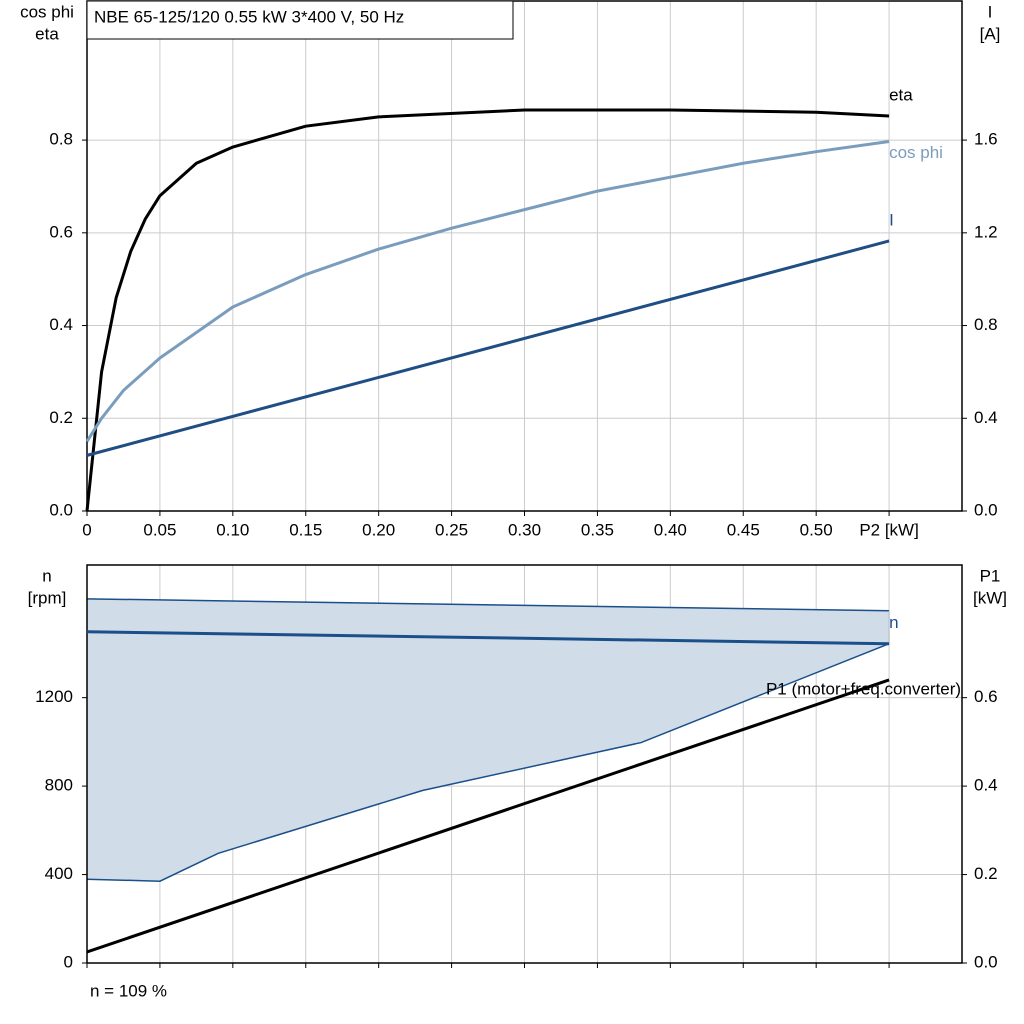 The image size is (1024, 1024). I want to click on title-box, so click(300, 20).